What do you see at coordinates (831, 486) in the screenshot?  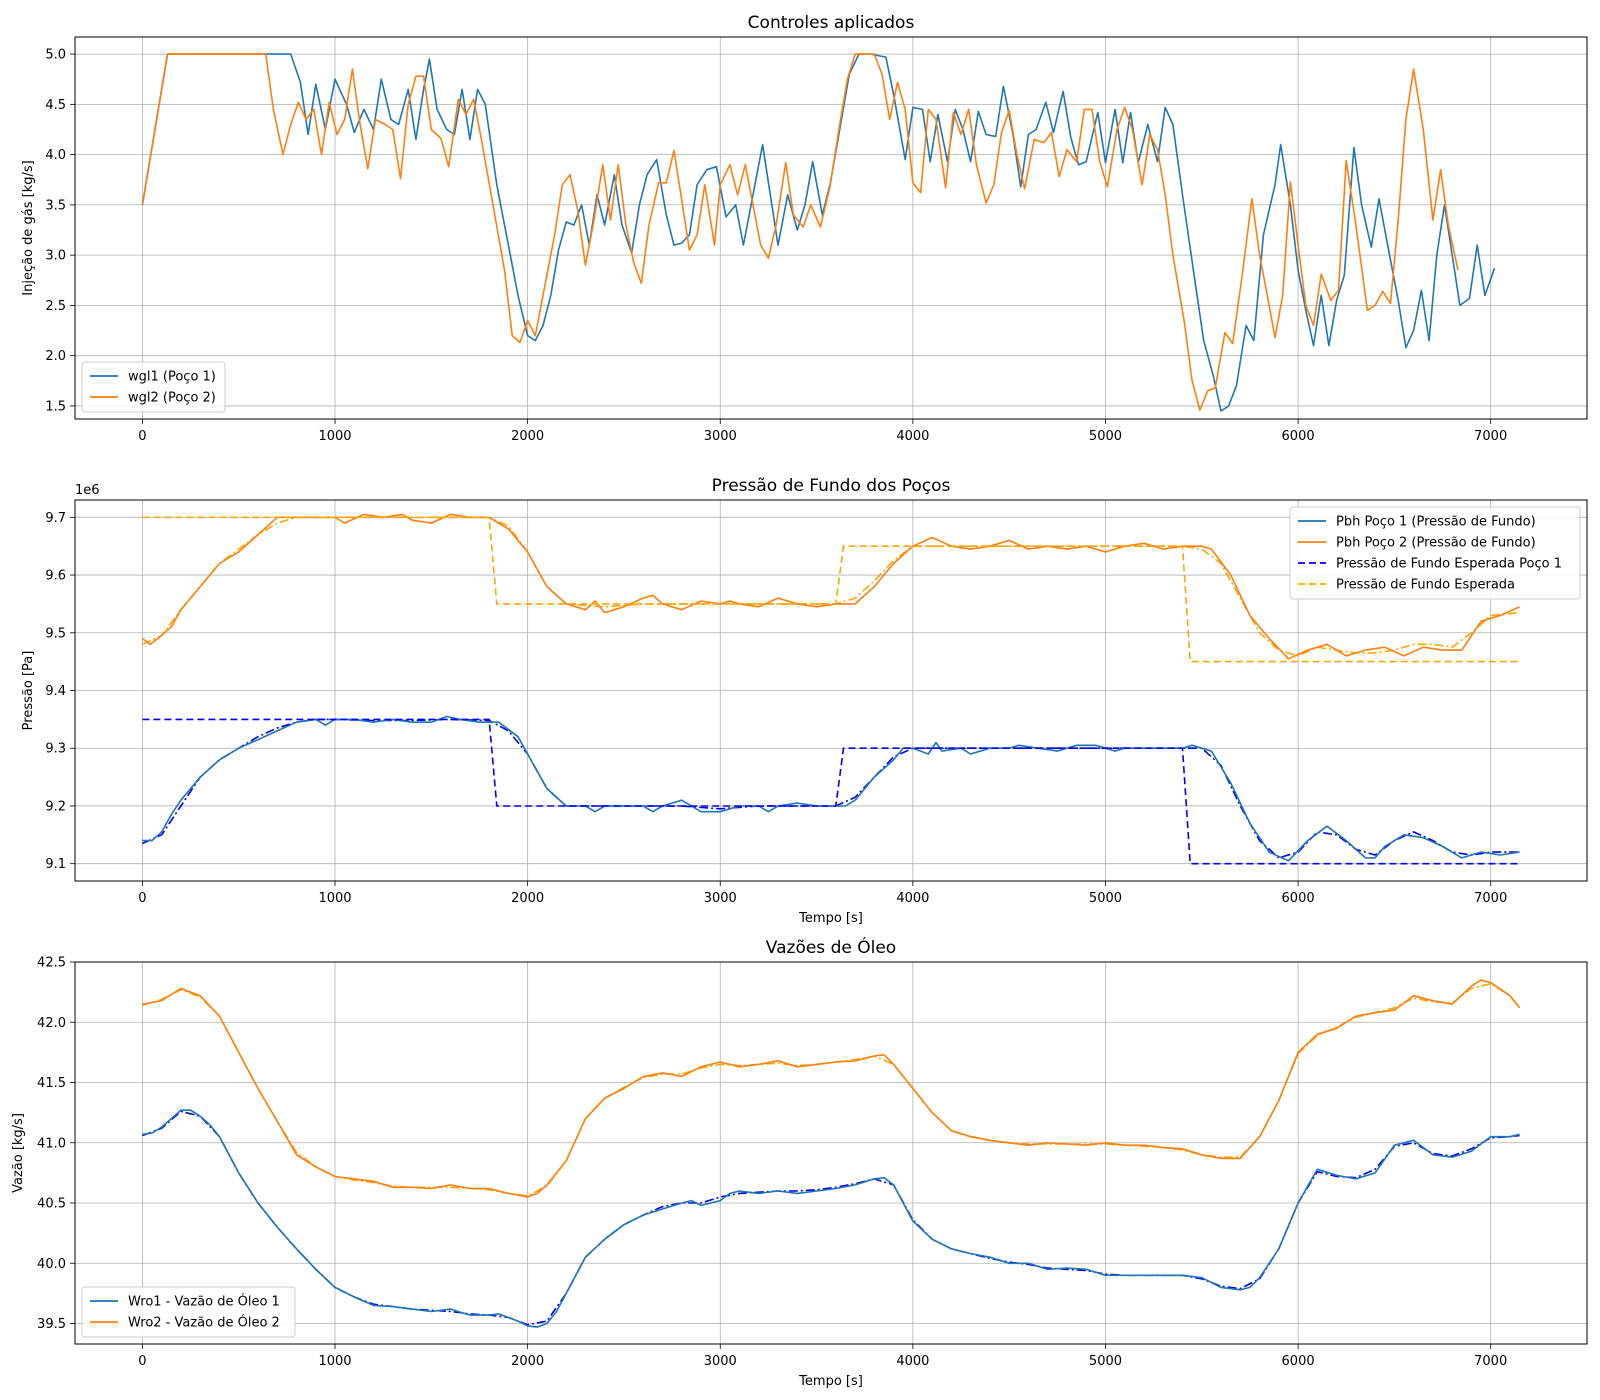 I see `chart-title: Pressão de Fundo dos Poços` at bounding box center [831, 486].